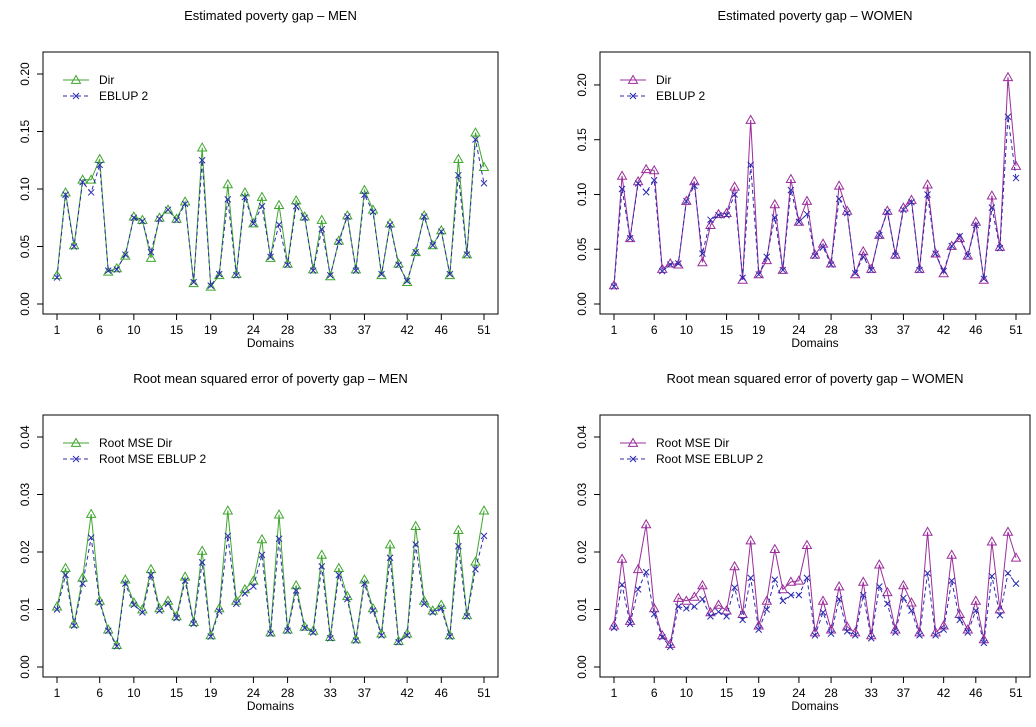 The height and width of the screenshot is (727, 1036). What do you see at coordinates (407, 330) in the screenshot?
I see `x-tick-label: 42` at bounding box center [407, 330].